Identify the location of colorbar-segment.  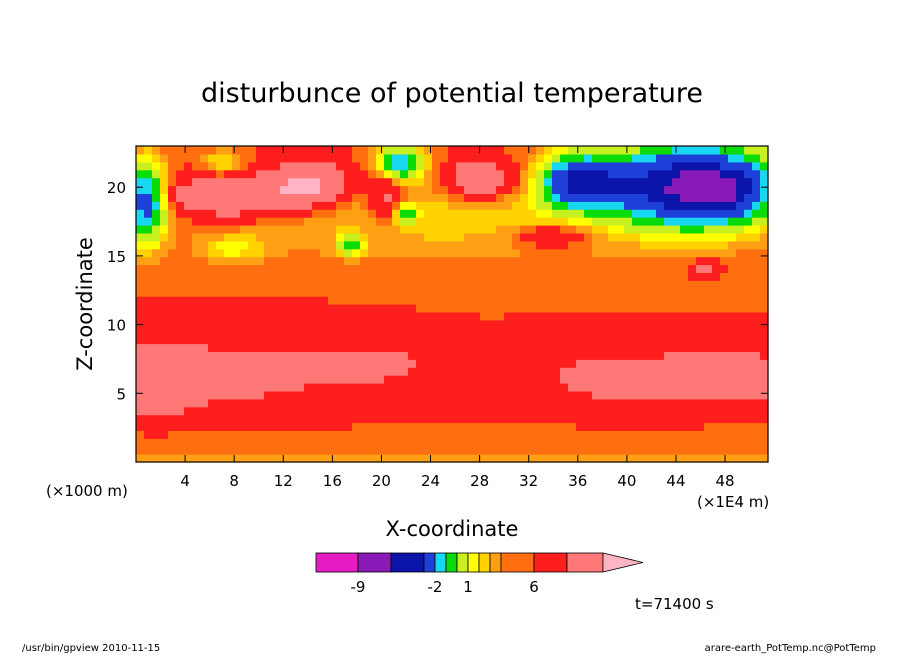
(484, 562).